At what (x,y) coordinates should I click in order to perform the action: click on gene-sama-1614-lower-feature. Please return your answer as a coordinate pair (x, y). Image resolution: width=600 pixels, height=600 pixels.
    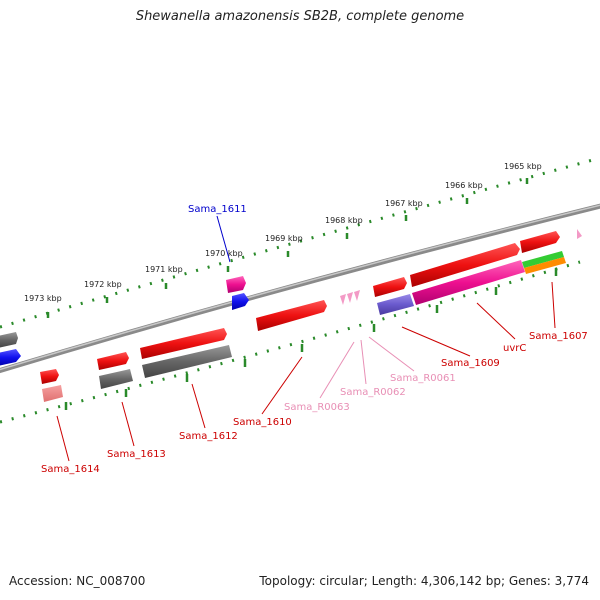
    Looking at the image, I should click on (52, 393).